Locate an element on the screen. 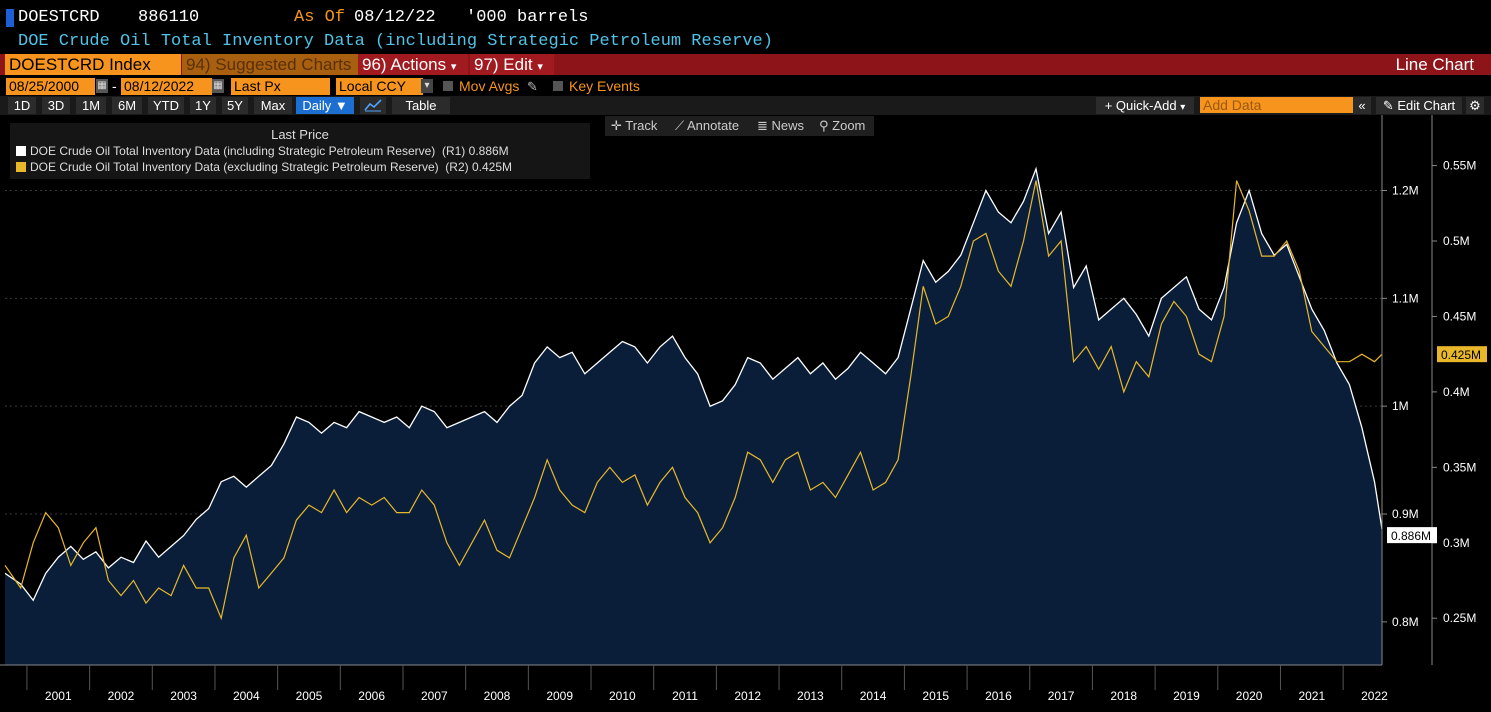 Image resolution: width=1491 pixels, height=712 pixels. line-chart-icon is located at coordinates (373, 105).